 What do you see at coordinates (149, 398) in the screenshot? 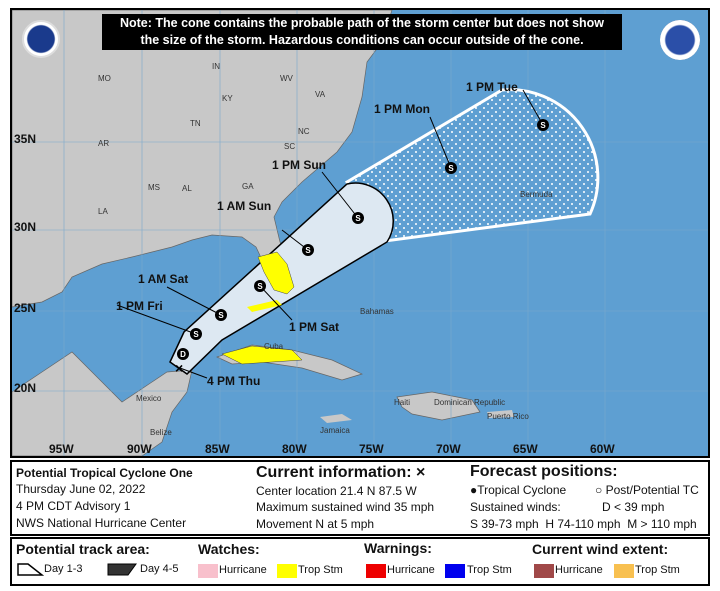
I see `place-label: Mexico` at bounding box center [149, 398].